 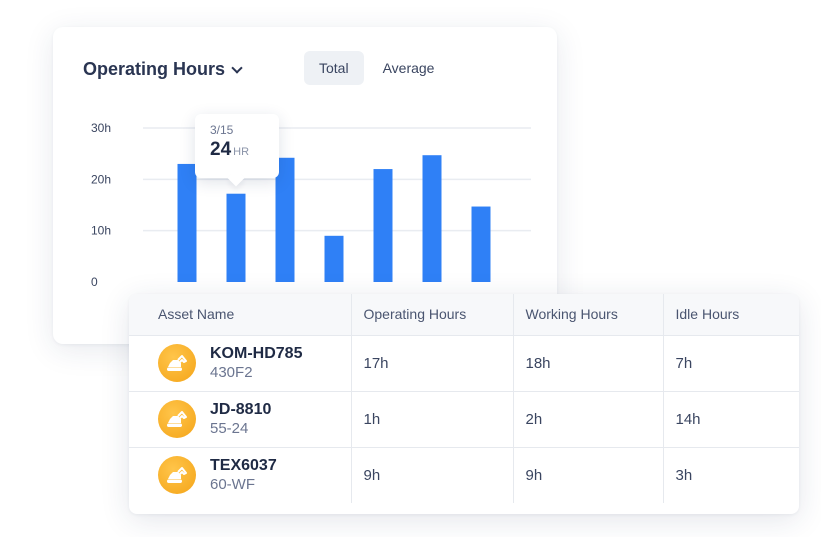 What do you see at coordinates (241, 409) in the screenshot?
I see `asset-name: JD-8810` at bounding box center [241, 409].